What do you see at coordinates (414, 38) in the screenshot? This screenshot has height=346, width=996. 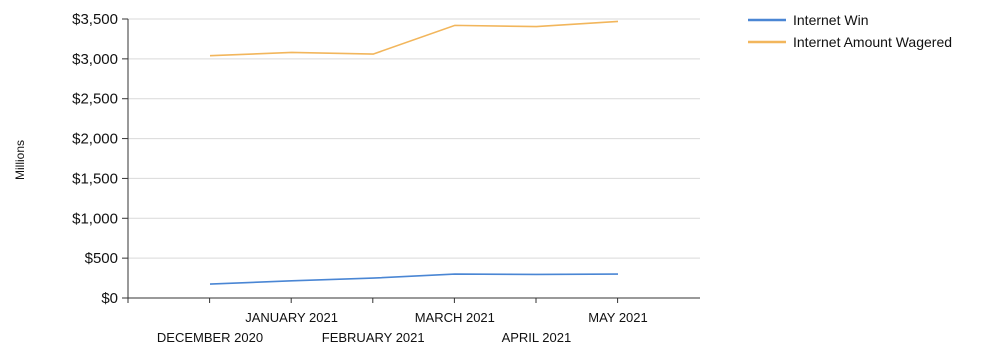 I see `series-line-internet-amount-wagered` at bounding box center [414, 38].